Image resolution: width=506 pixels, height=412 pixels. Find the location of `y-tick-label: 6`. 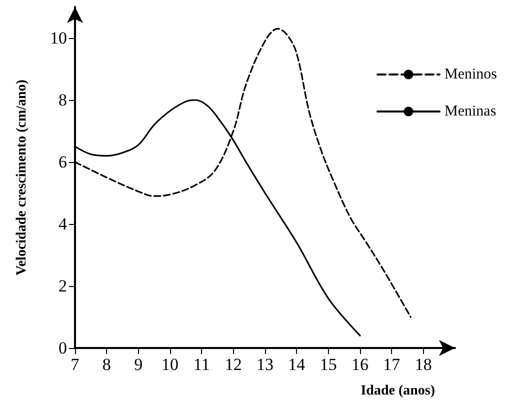

y-tick-label: 6 is located at coordinates (62, 162).